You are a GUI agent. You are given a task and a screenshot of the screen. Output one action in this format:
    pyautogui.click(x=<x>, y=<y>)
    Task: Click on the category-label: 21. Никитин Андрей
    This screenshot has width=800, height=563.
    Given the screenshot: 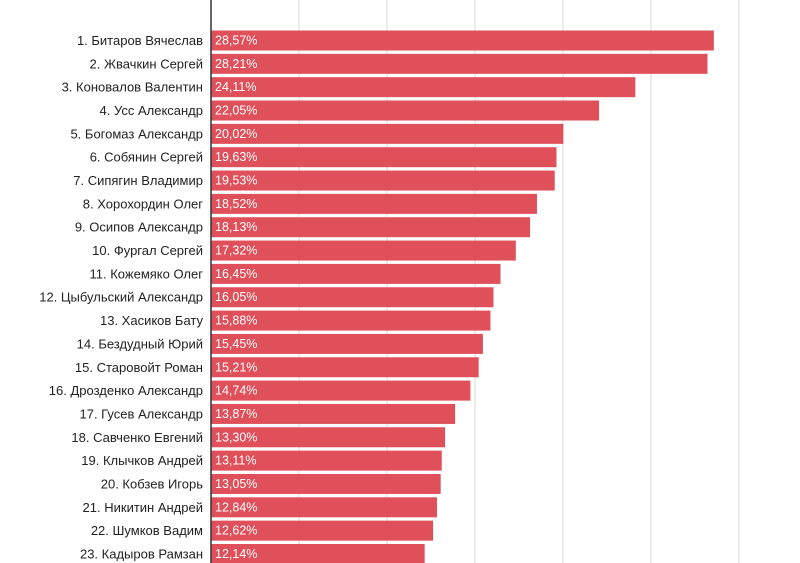 What is the action you would take?
    pyautogui.click(x=143, y=507)
    